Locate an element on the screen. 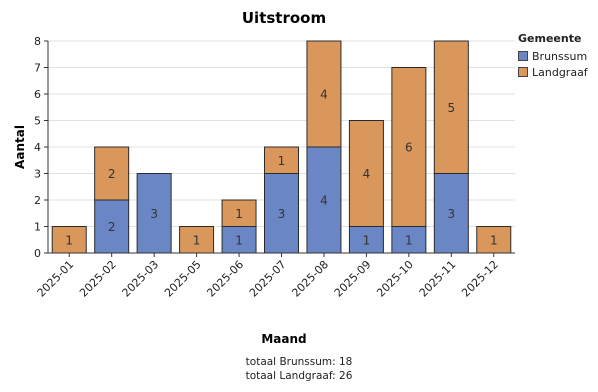  bar-label-landgraaf-2025-07: 1 is located at coordinates (282, 161).